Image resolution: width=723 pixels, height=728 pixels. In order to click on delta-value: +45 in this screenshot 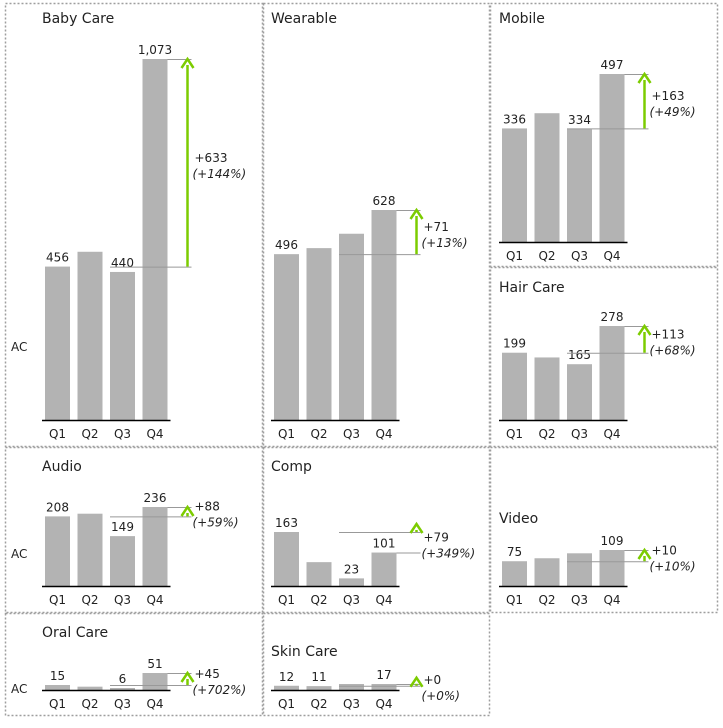, I will do `click(207, 674)`.